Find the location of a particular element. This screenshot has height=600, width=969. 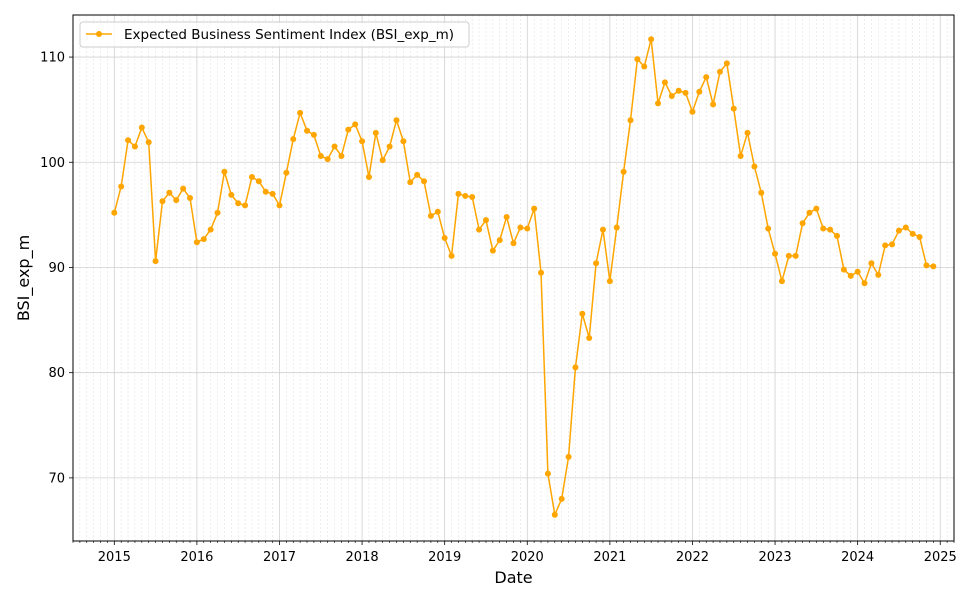

y-tick-label: 90 is located at coordinates (56, 268).